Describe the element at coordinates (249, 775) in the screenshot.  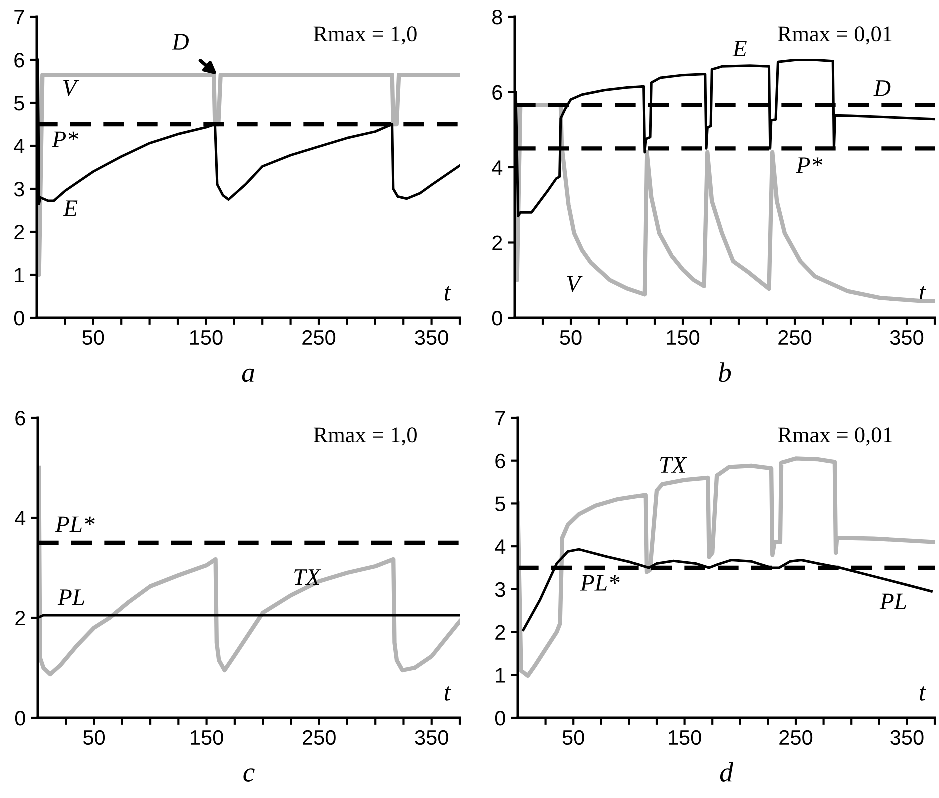
I see `text: c` at that location.